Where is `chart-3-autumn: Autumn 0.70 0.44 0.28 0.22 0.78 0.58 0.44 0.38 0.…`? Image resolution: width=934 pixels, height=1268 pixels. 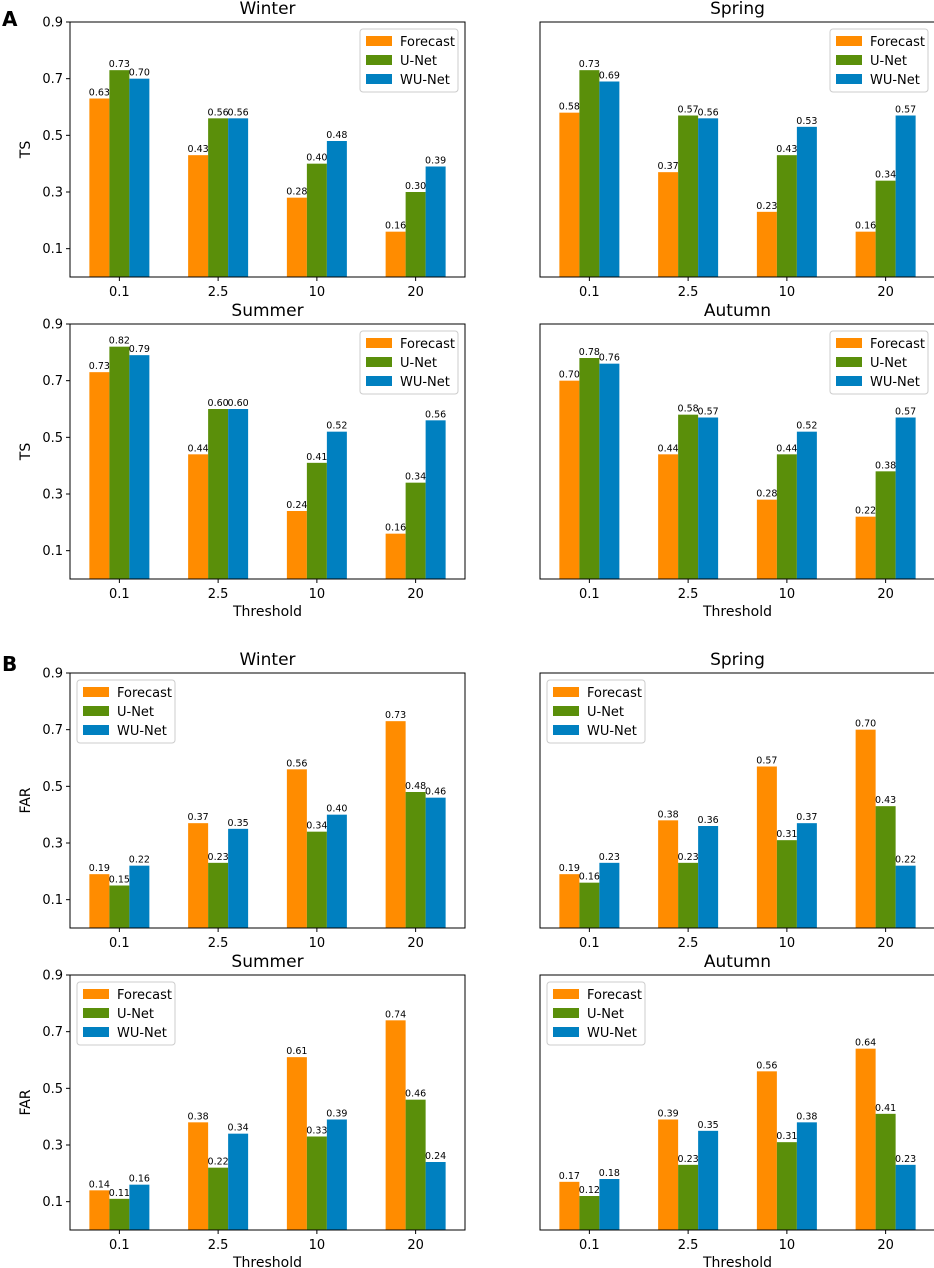
chart-3-autumn: Autumn 0.70 0.44 0.28 0.22 0.78 0.58 0.44 0.38 0.… is located at coordinates (736, 460).